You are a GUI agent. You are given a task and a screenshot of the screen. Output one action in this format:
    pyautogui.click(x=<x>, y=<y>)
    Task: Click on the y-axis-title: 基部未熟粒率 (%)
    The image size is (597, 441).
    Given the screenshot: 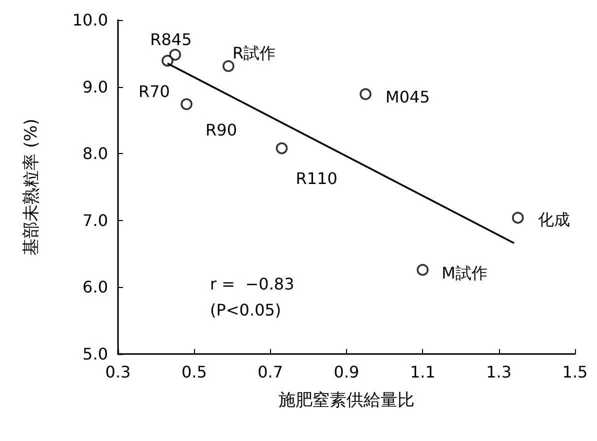 What is the action you would take?
    pyautogui.click(x=32, y=187)
    